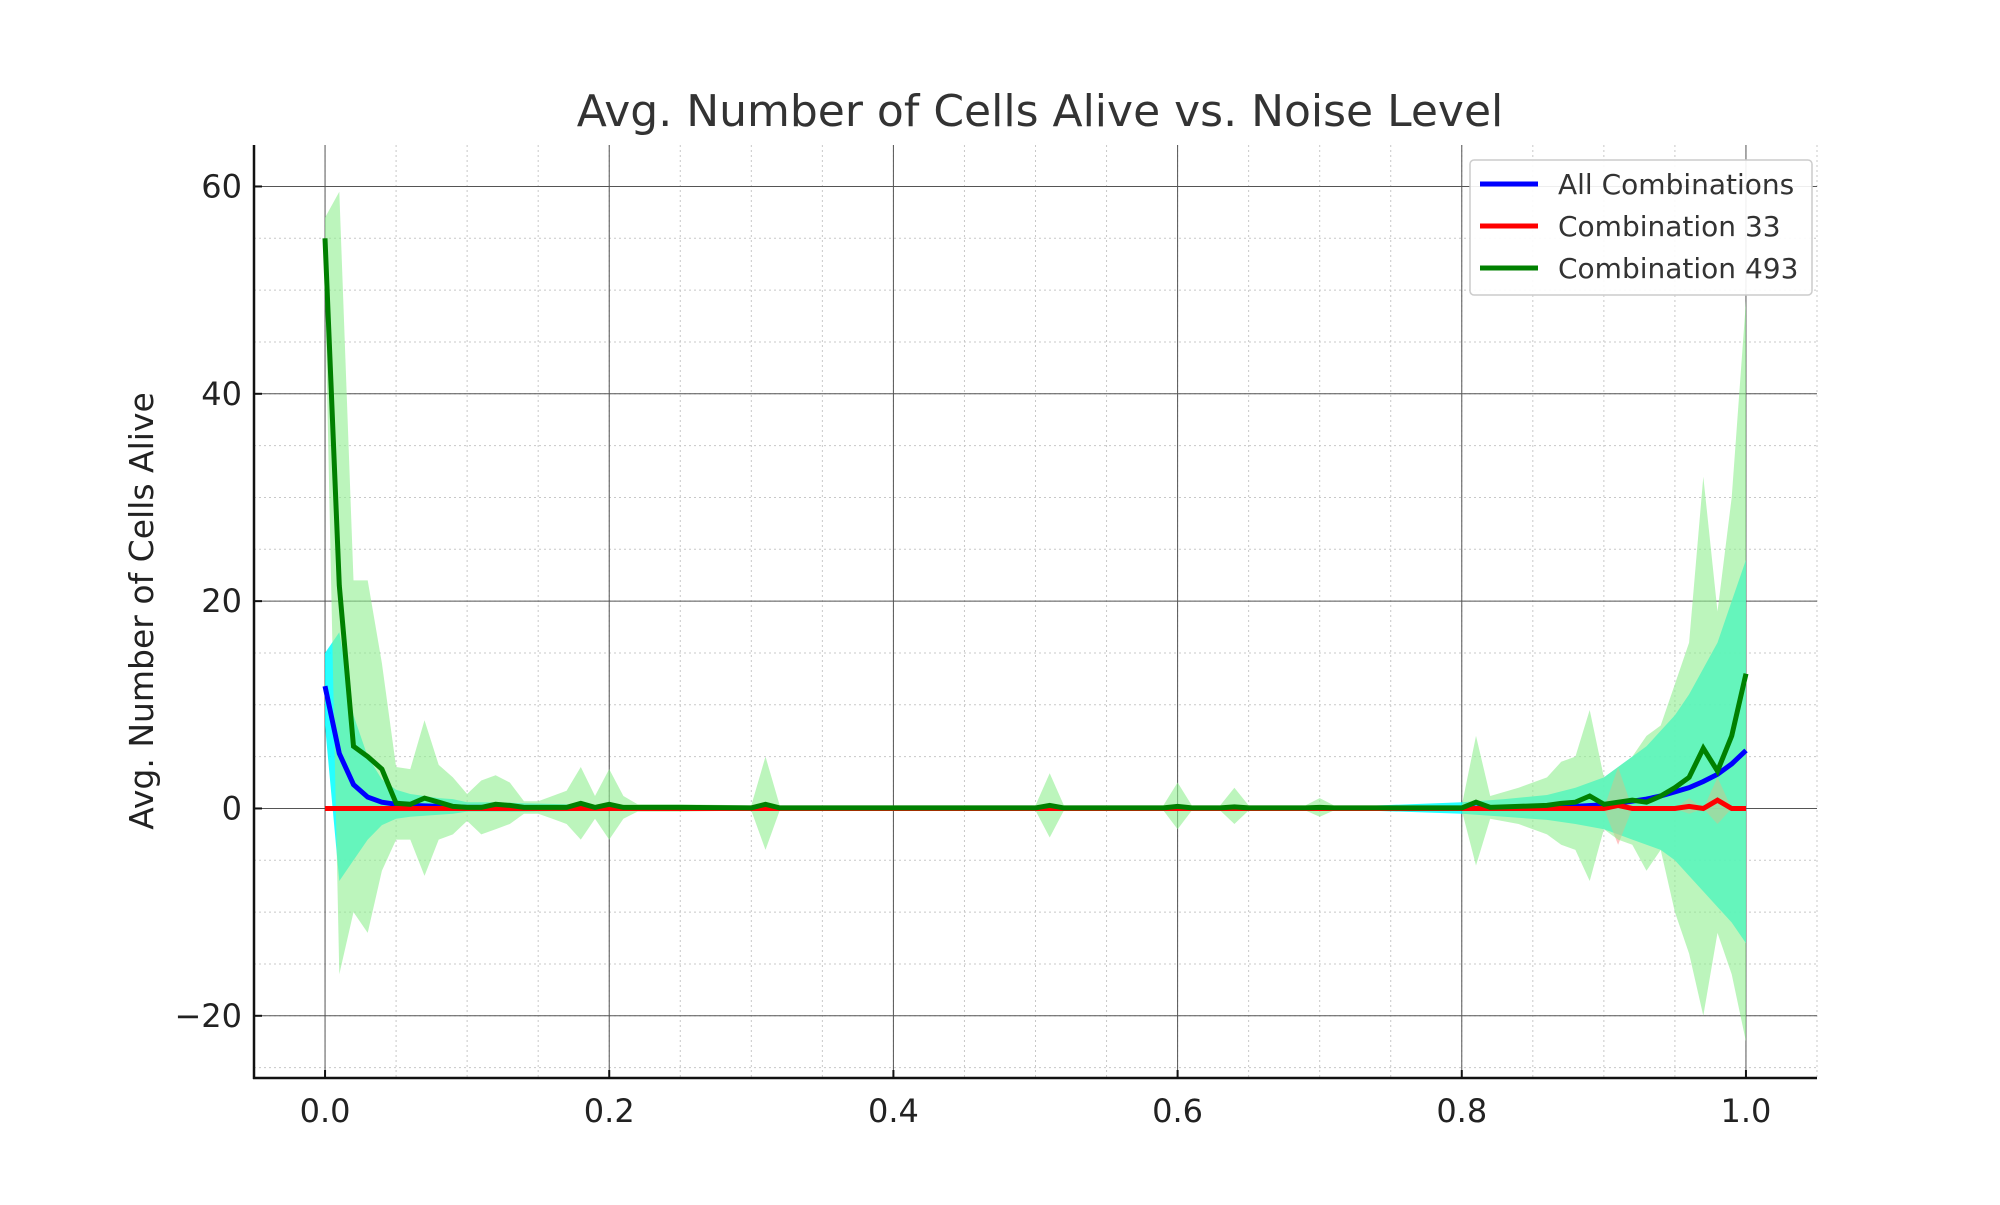  I want to click on y-tick-label: 20, so click(221, 601).